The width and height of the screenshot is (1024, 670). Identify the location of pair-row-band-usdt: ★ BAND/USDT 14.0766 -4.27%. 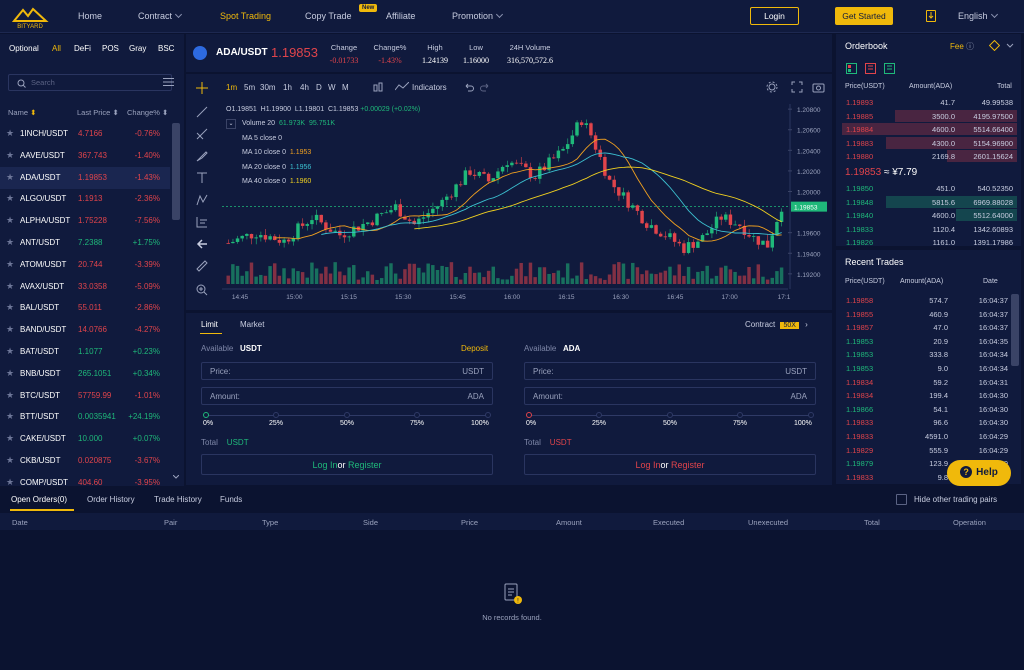
(85, 330).